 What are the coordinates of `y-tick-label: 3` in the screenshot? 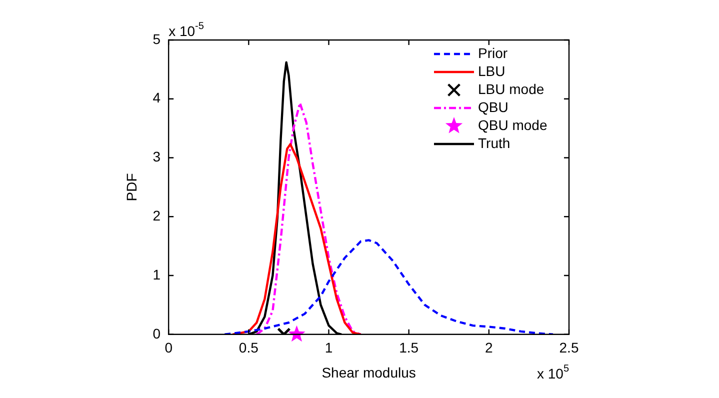 It's located at (156, 156).